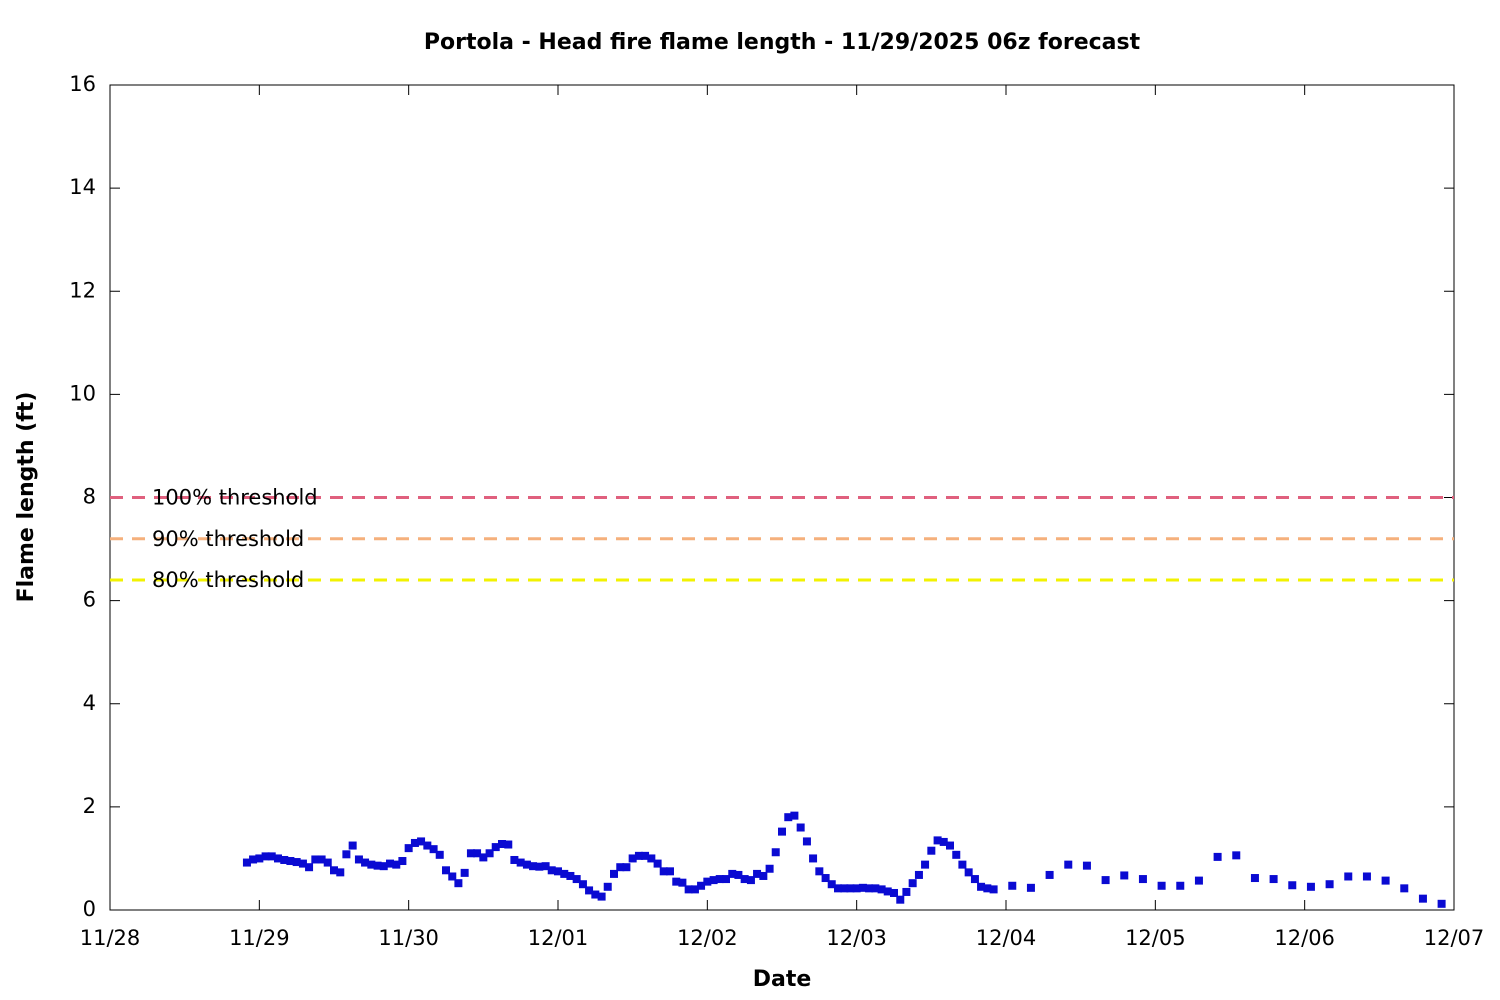 Image resolution: width=1500 pixels, height=1000 pixels. Describe the element at coordinates (707, 938) in the screenshot. I see `x-tick-label: 12/02` at that location.